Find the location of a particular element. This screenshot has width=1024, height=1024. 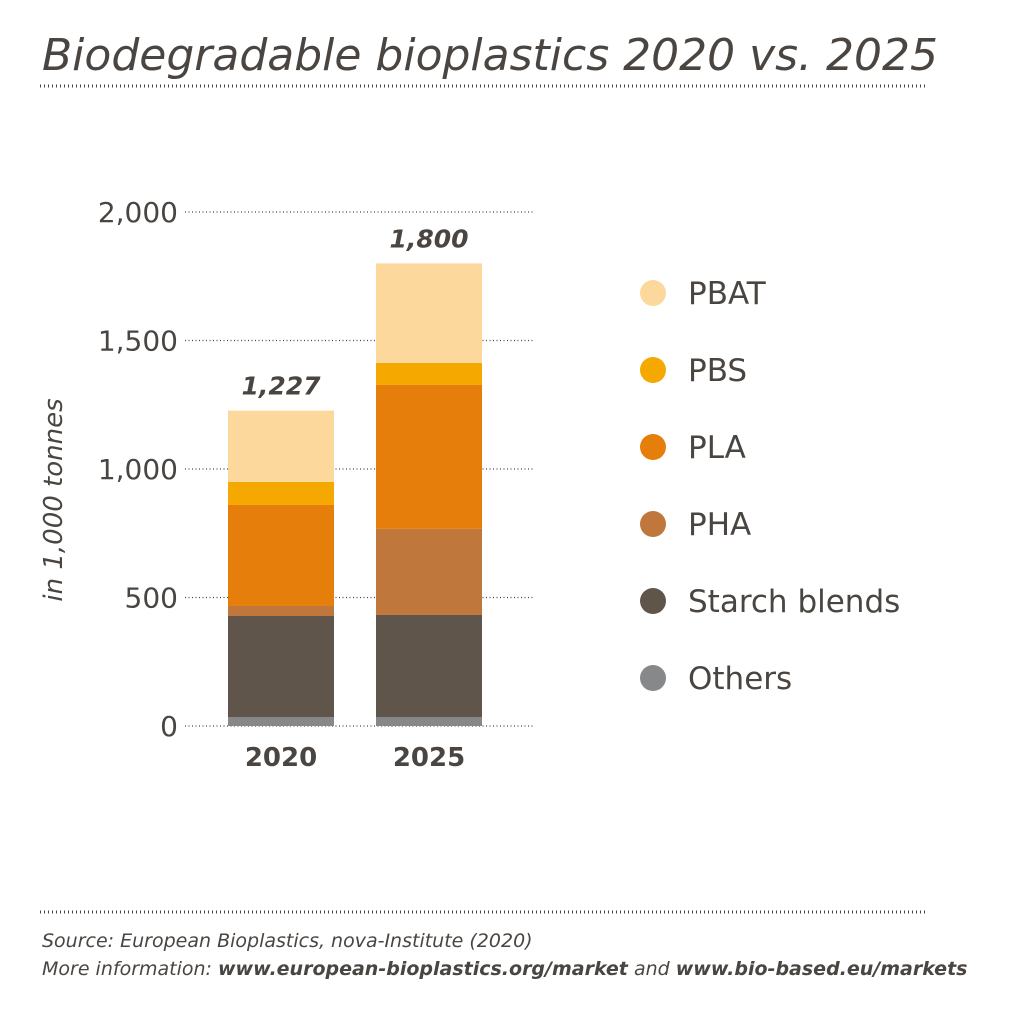

chart-title: Biodegradable bioplastics 2020 vs. 2025 is located at coordinates (490, 55).